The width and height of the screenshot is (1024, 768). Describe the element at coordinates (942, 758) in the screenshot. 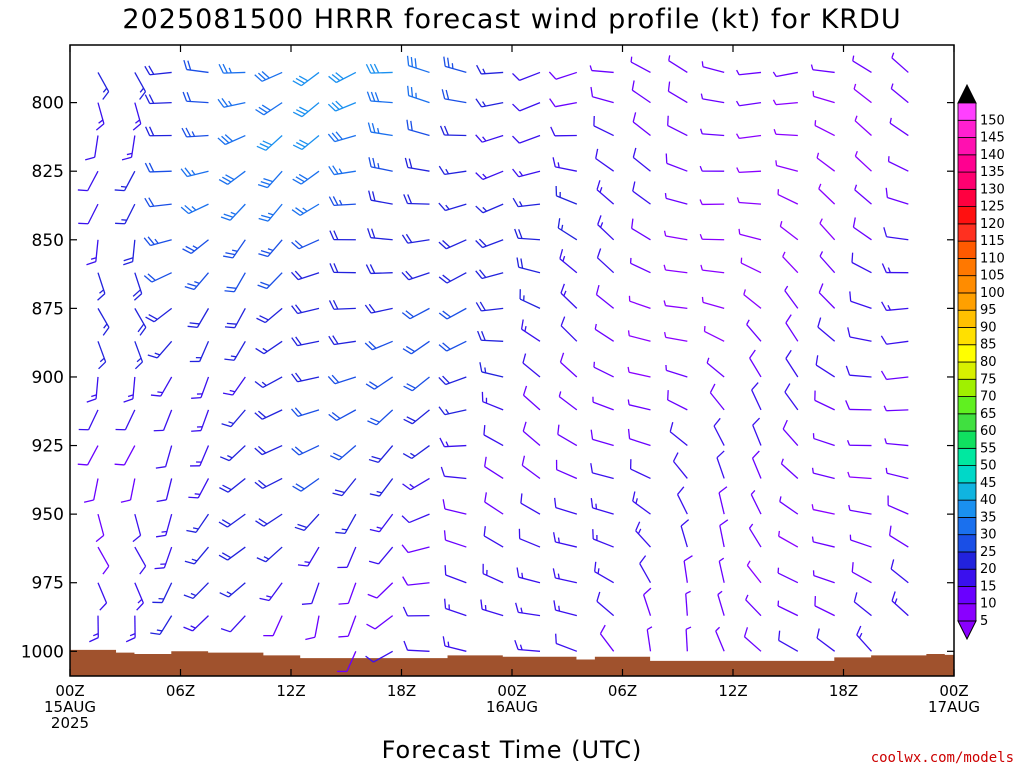

I see `credit-link: coolwx.com/models` at that location.